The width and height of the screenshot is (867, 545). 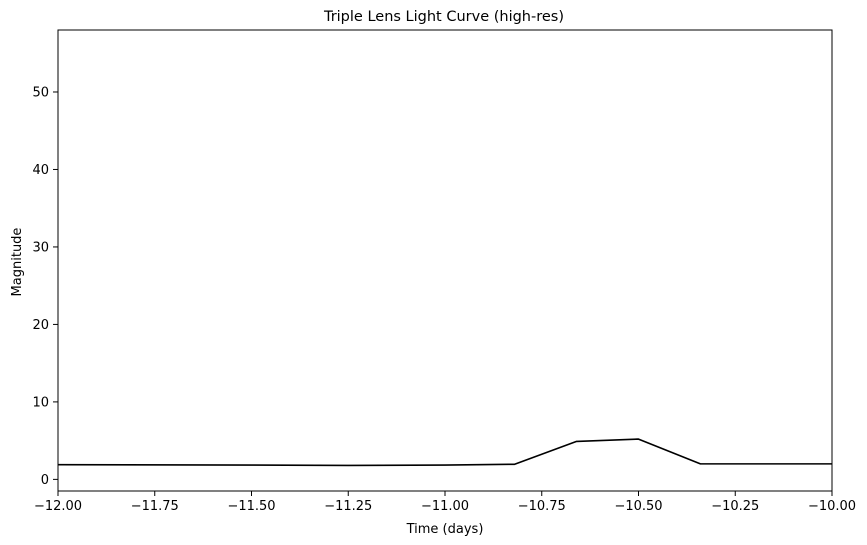 What do you see at coordinates (445, 529) in the screenshot?
I see `x-axis-label: Time (days)` at bounding box center [445, 529].